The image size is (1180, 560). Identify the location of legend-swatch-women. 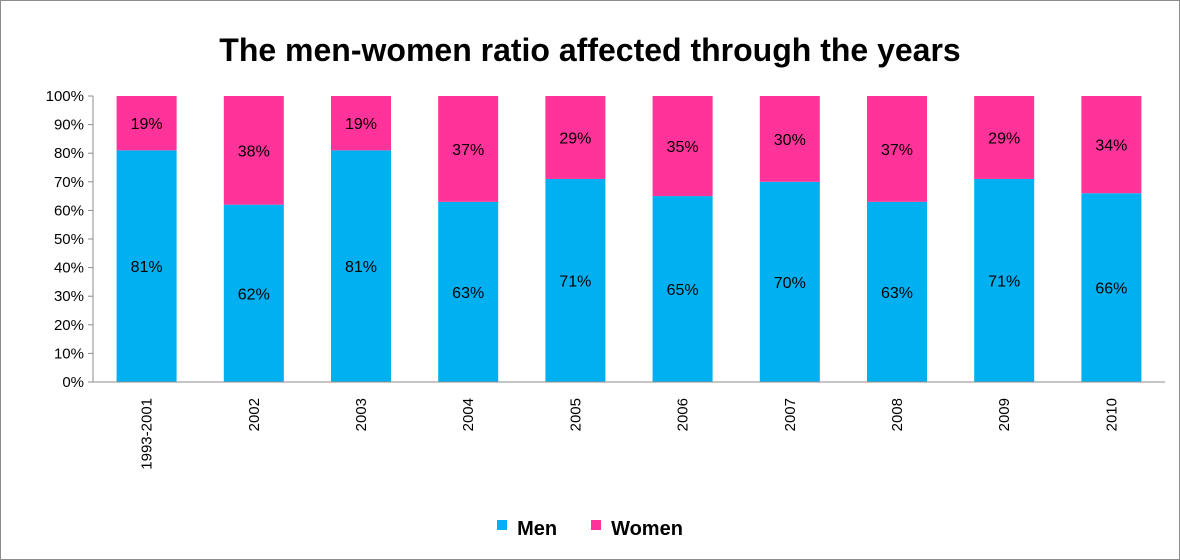
(596, 524).